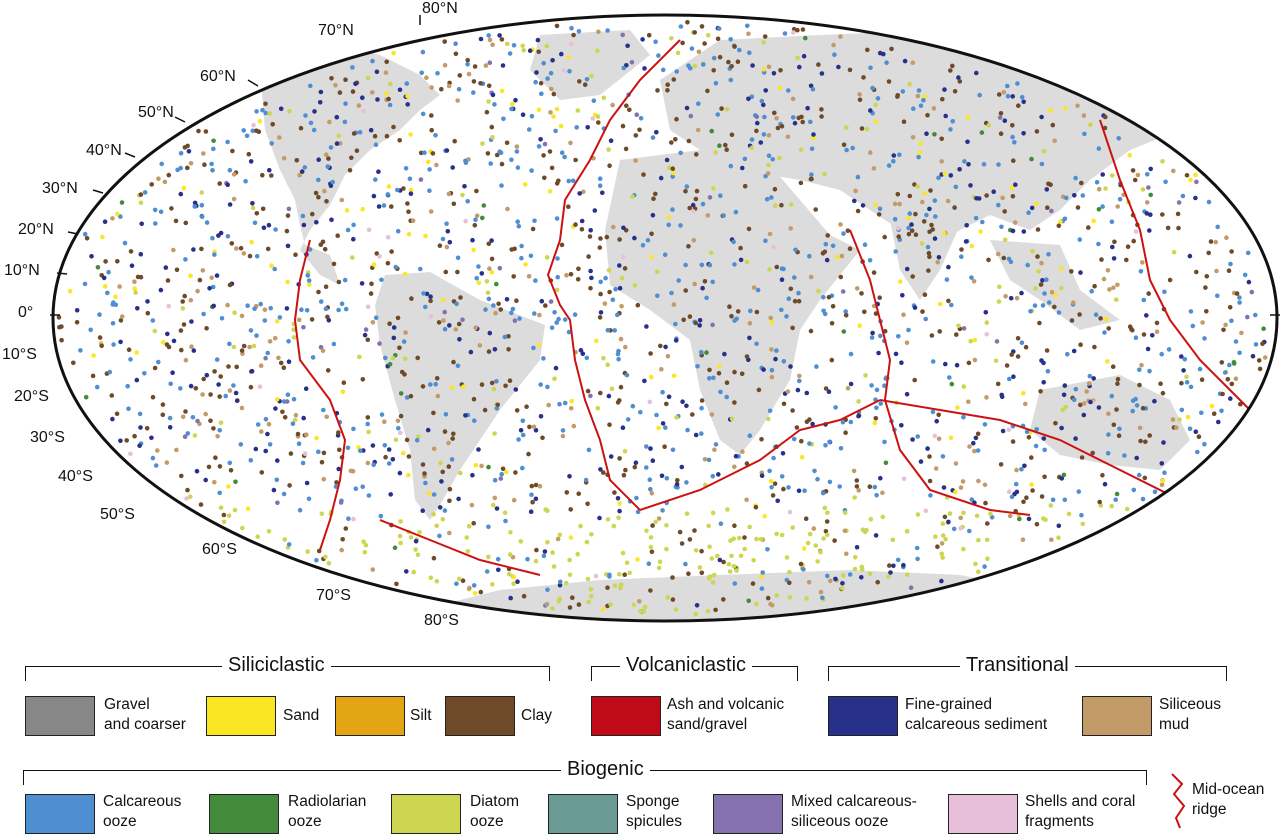 The height and width of the screenshot is (836, 1280). What do you see at coordinates (244, 814) in the screenshot?
I see `swatch-radiolarian` at bounding box center [244, 814].